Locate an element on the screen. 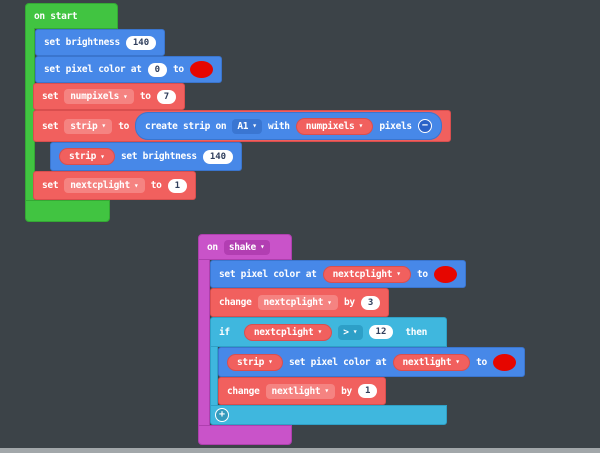  brightness-value-input: 140 is located at coordinates (141, 42).